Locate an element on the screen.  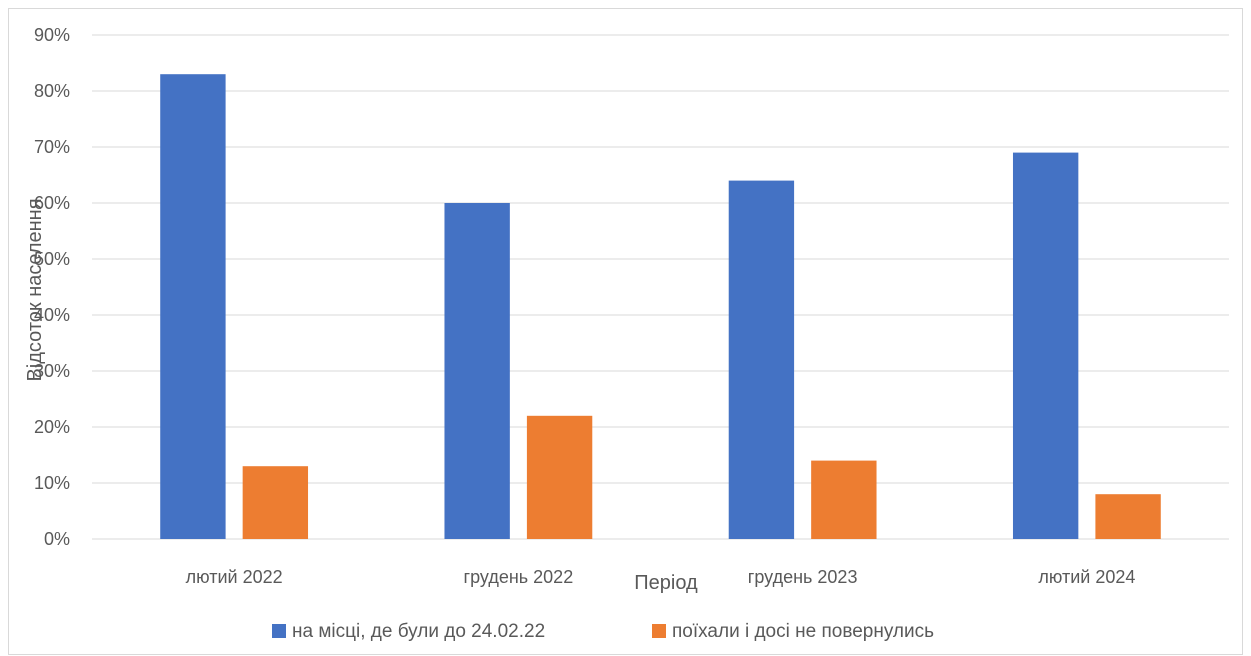
y-tick-label: 40% is located at coordinates (52, 315).